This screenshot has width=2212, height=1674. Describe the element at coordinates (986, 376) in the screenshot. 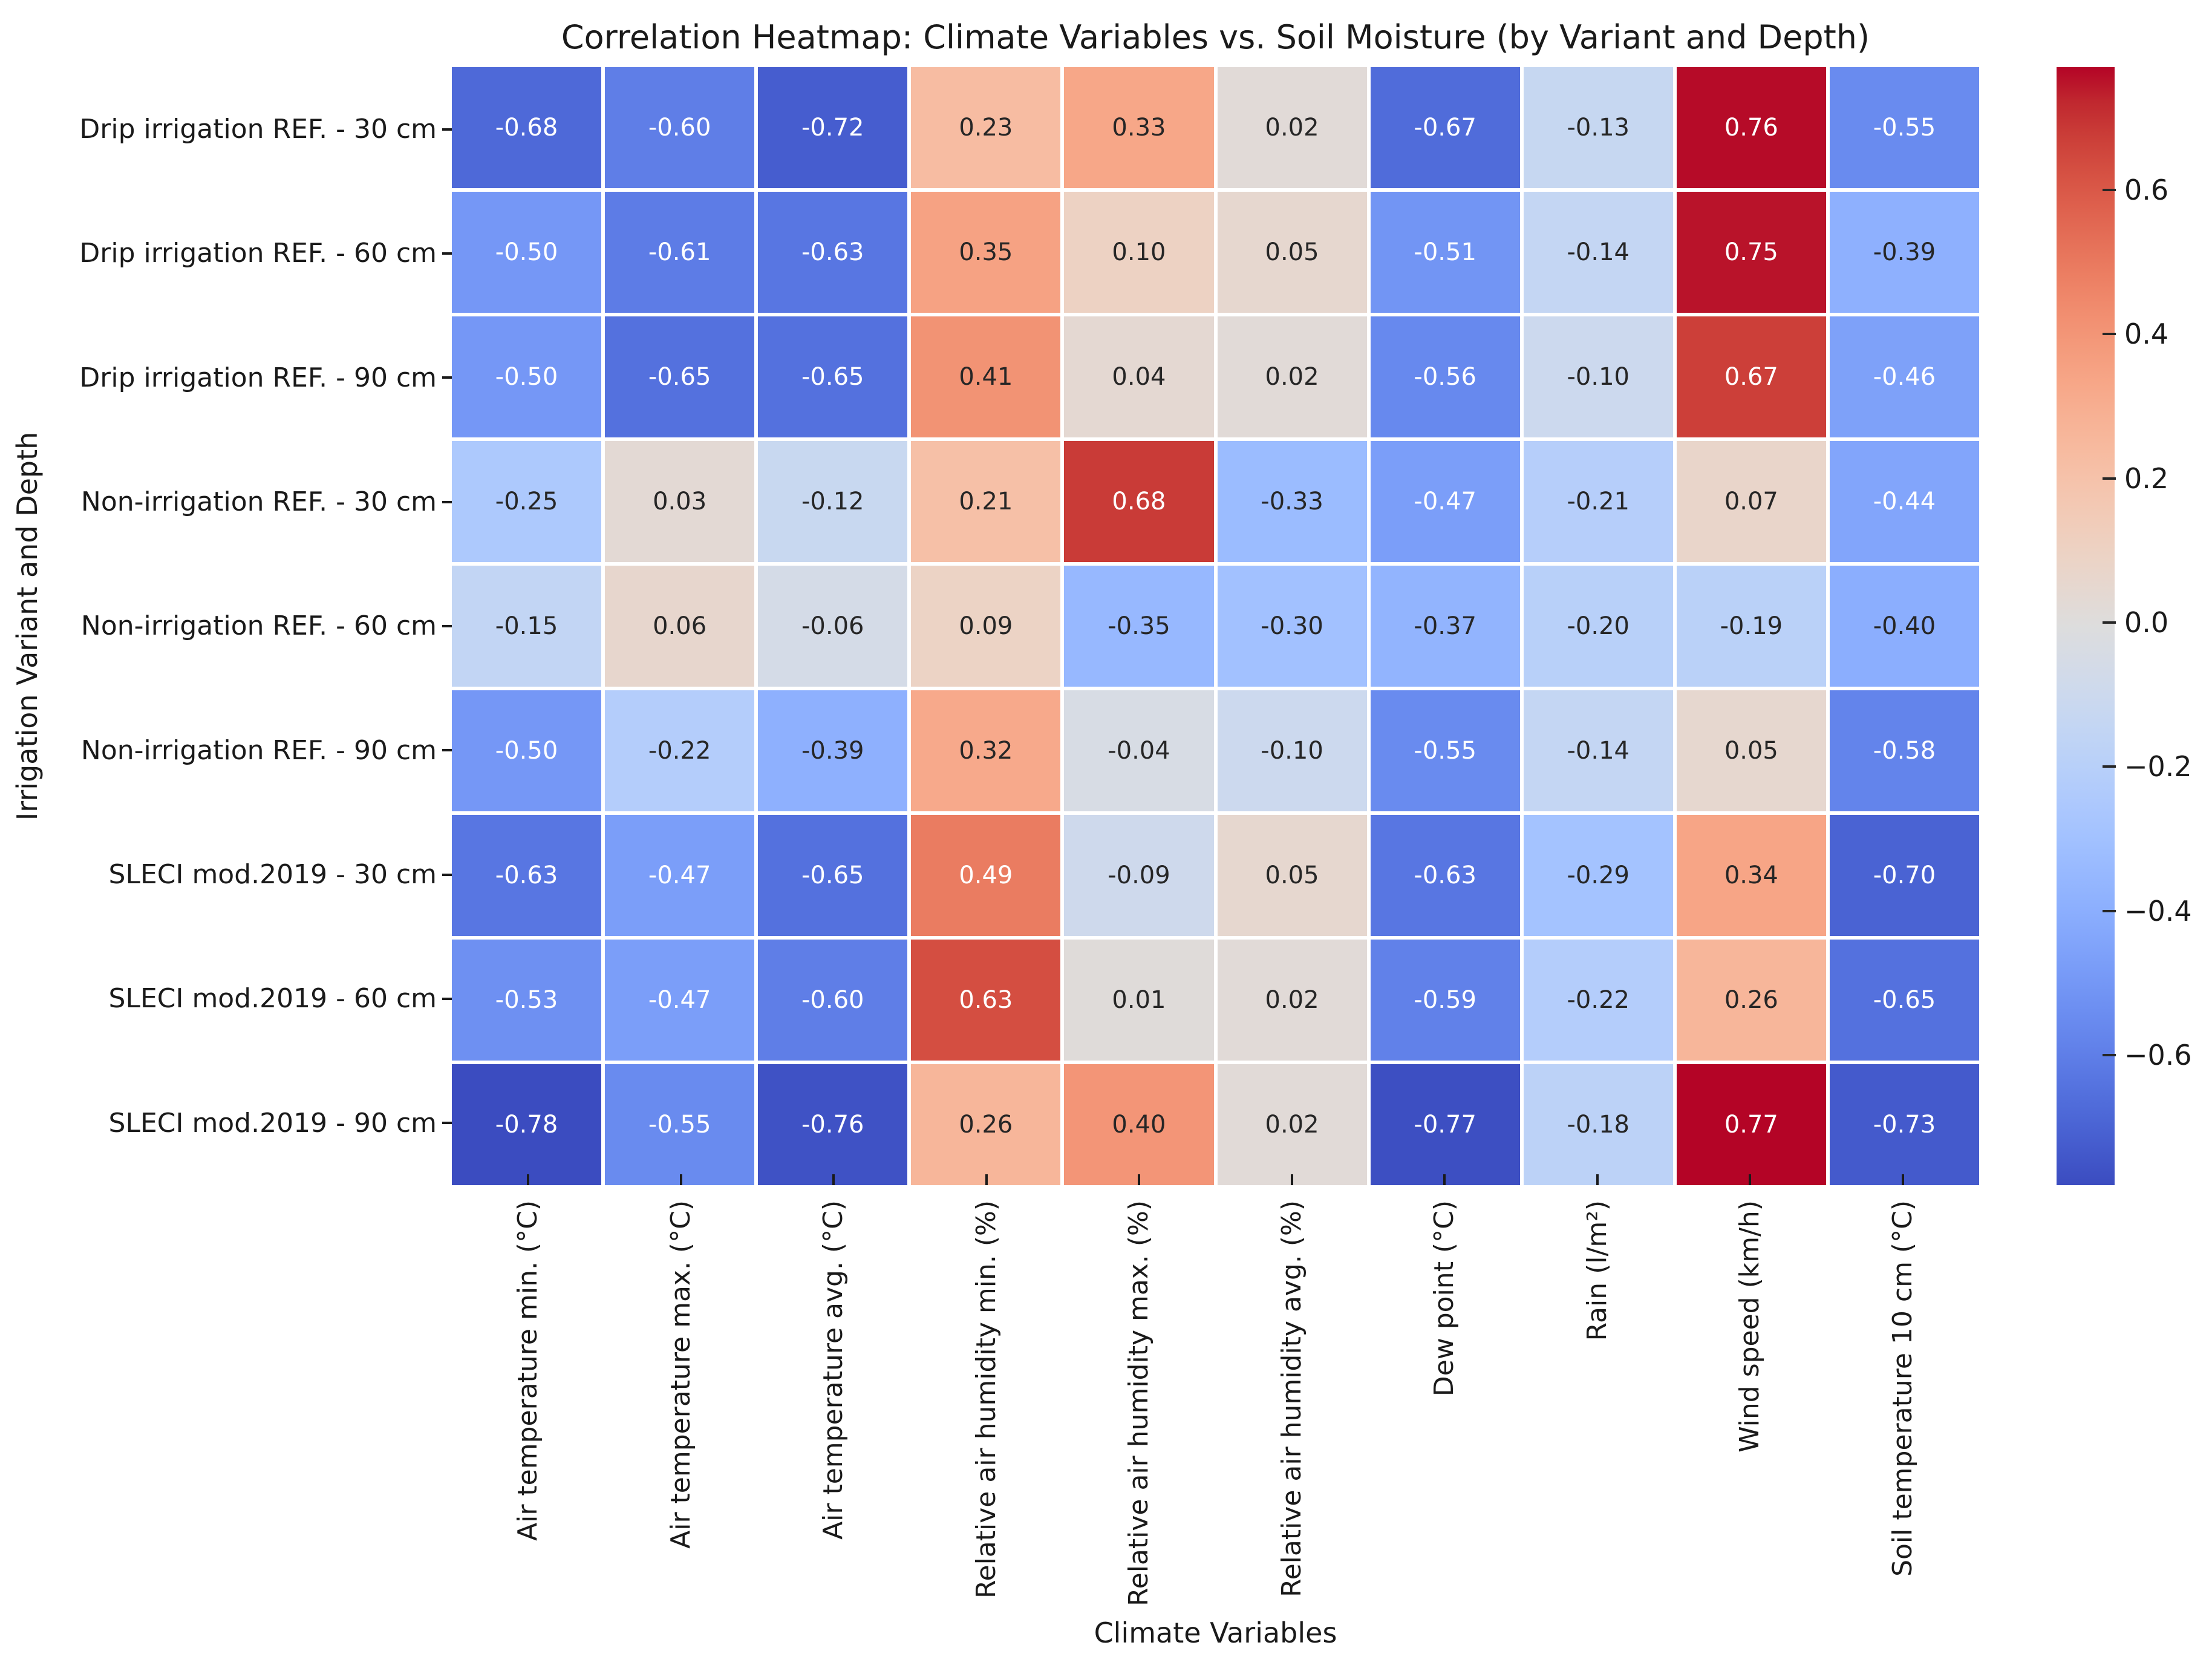

I see `heatmap-cell: 0.41` at that location.